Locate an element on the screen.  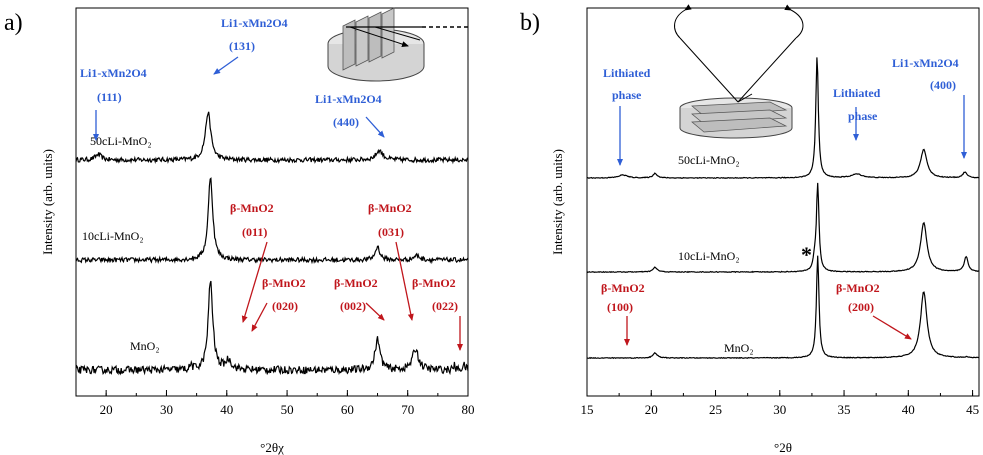
x-tick-label-a-50: 50 is located at coordinates (287, 409).